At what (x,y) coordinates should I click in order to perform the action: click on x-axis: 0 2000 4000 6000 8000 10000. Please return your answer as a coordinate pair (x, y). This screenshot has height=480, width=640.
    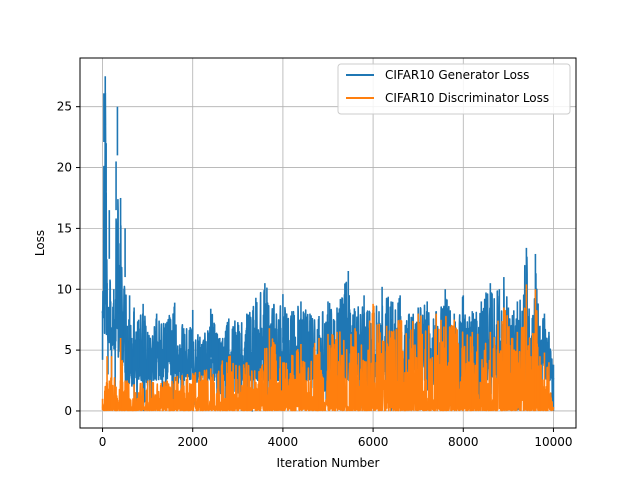
    Looking at the image, I should click on (336, 438).